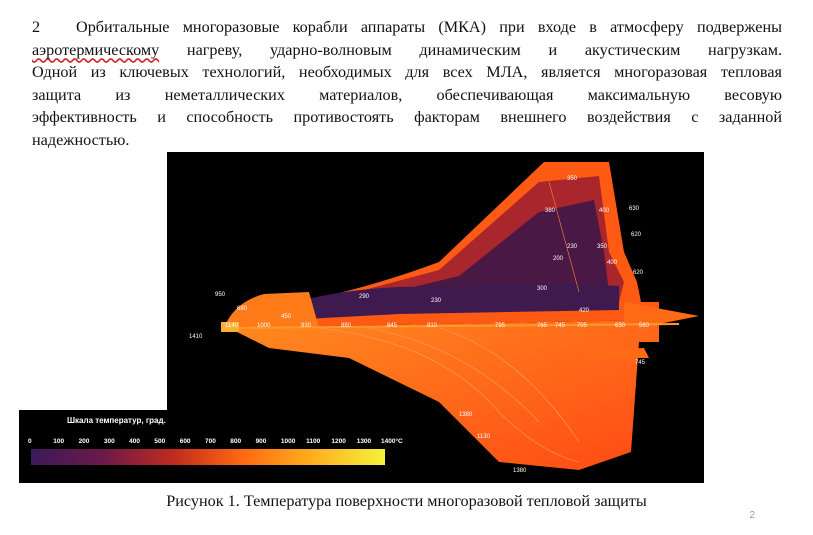 This screenshot has height=535, width=813. What do you see at coordinates (159, 441) in the screenshot?
I see `scale-tick-label: 500` at bounding box center [159, 441].